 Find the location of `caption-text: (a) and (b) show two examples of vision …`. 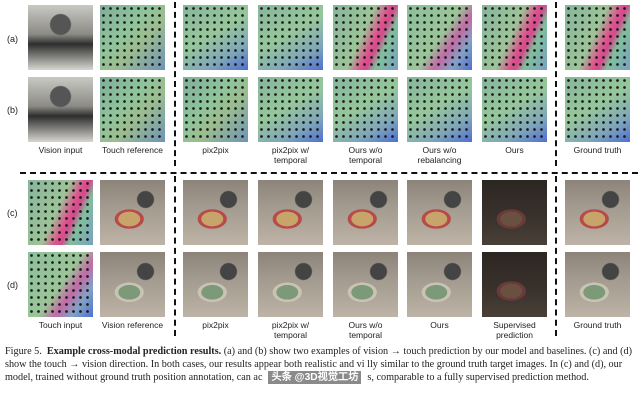

caption-text: (a) and (b) show two examples of vision … is located at coordinates (319, 358).